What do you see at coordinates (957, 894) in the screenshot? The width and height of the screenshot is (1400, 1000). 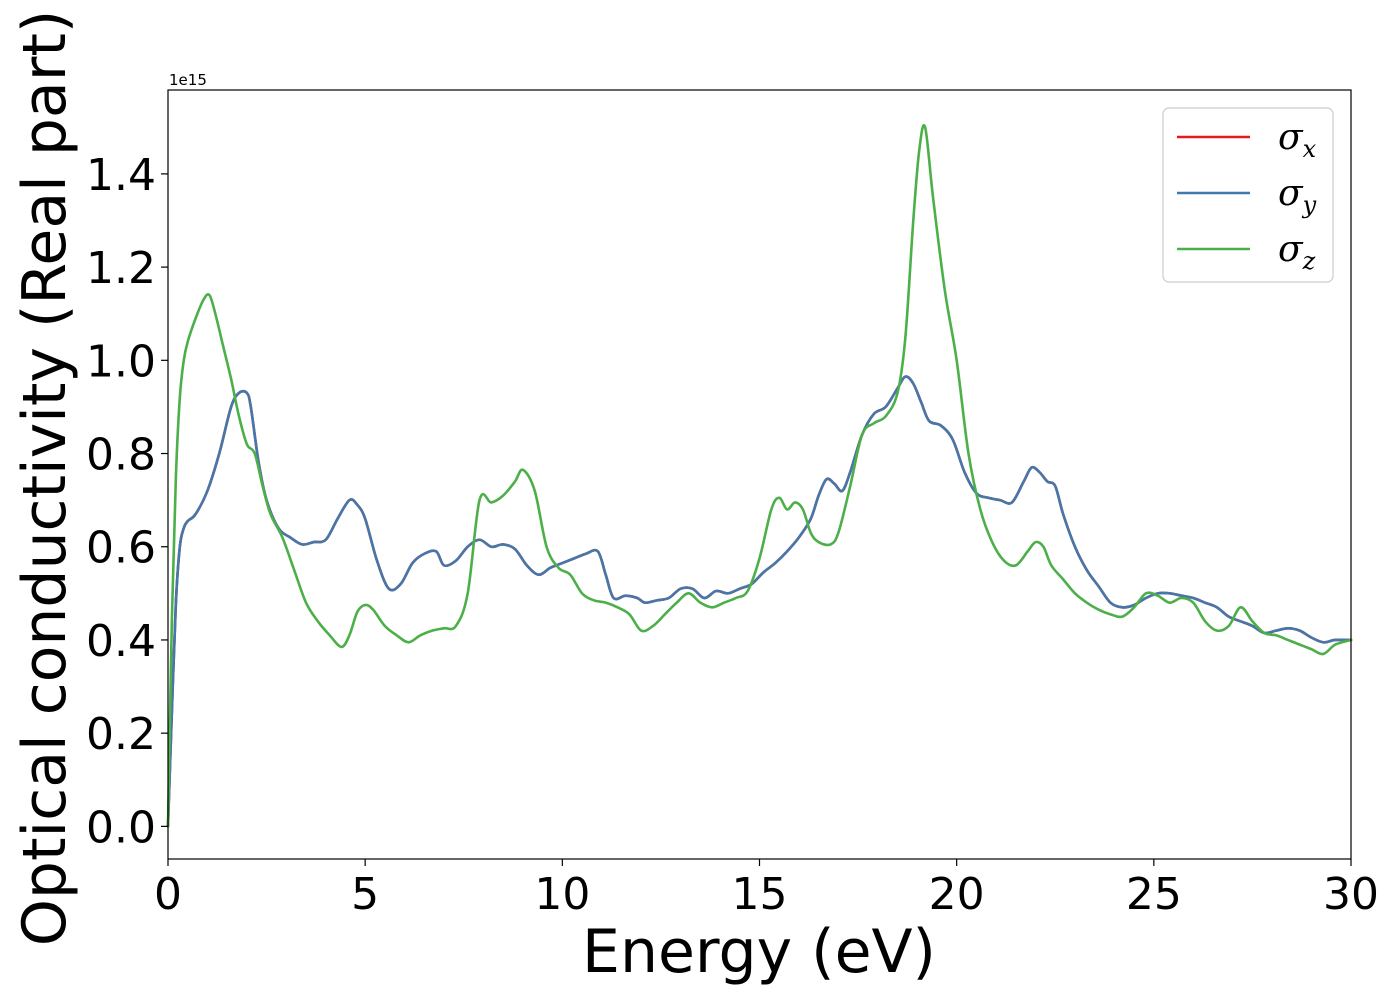 I see `x-tick-label: 20` at bounding box center [957, 894].